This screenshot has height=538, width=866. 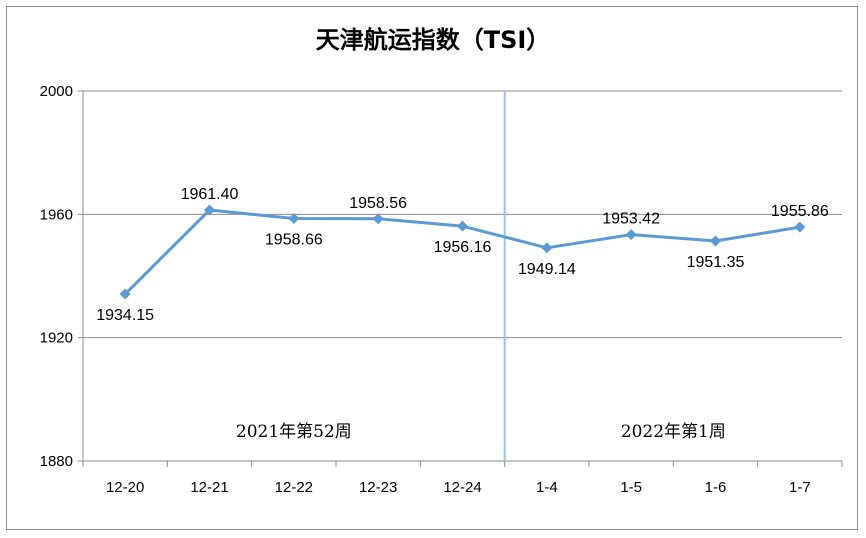 I want to click on week-label-2021-52: 2021年第52周, so click(x=294, y=432).